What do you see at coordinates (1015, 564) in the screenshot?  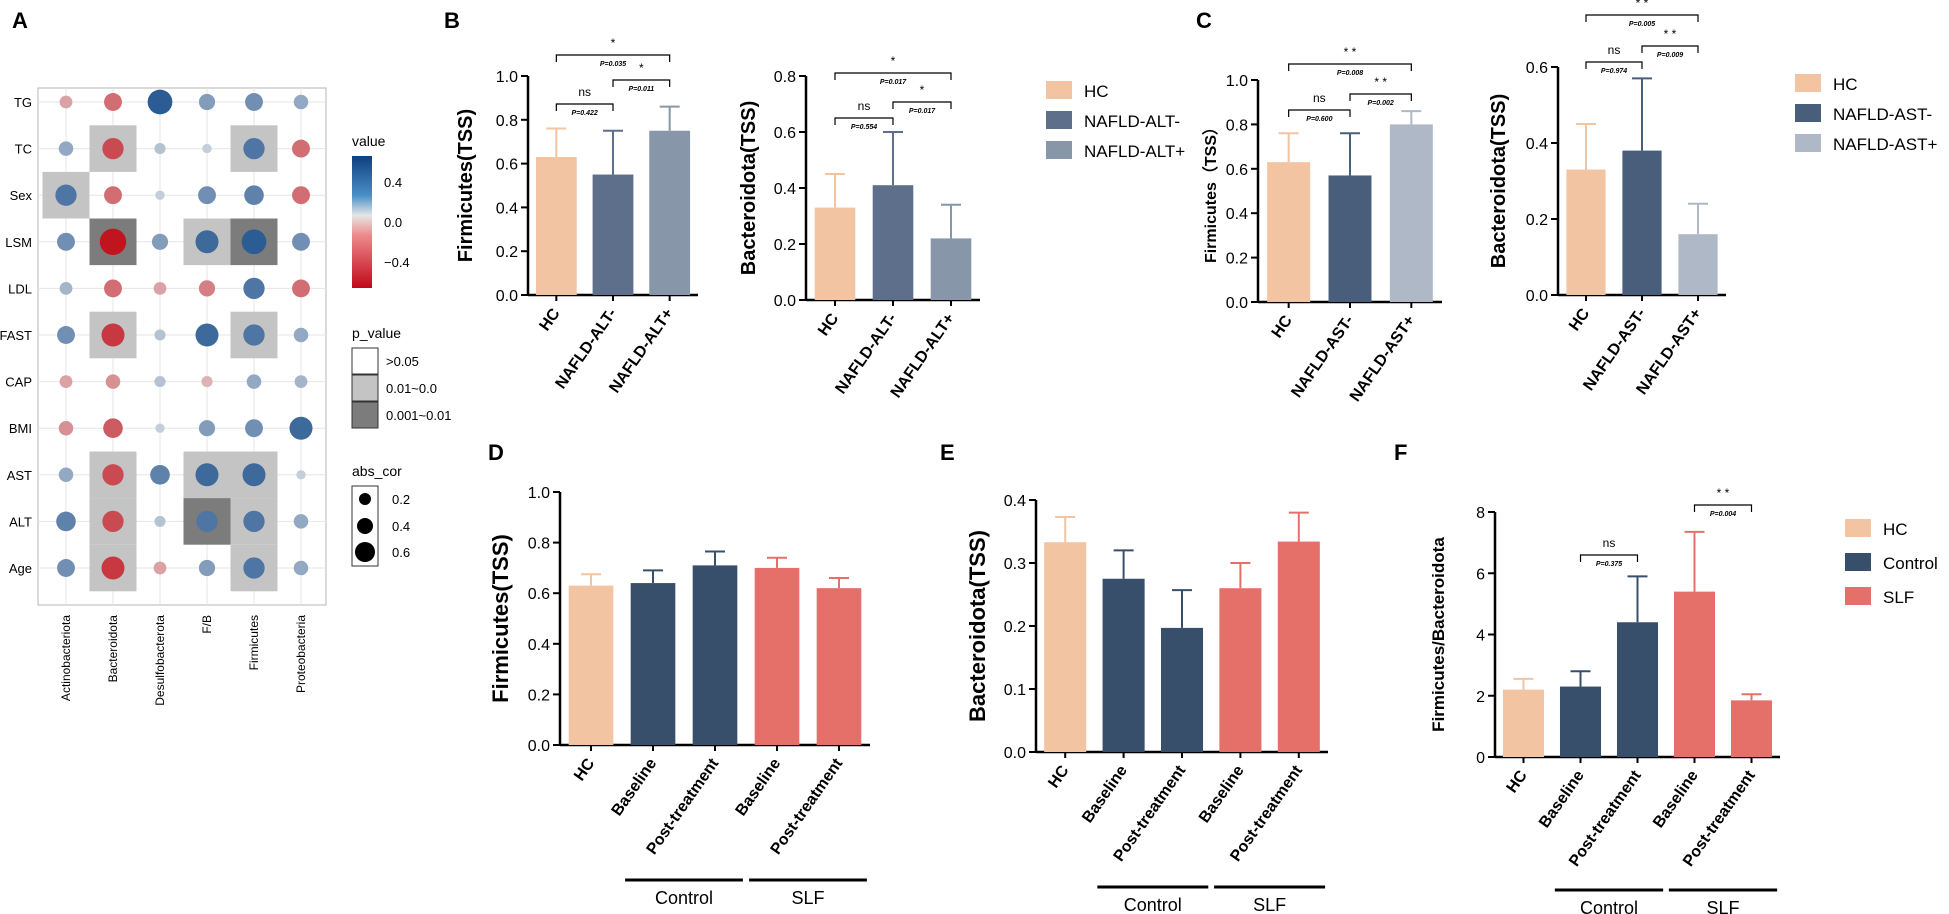 I see `y-tick-label: 0.3` at bounding box center [1015, 564].